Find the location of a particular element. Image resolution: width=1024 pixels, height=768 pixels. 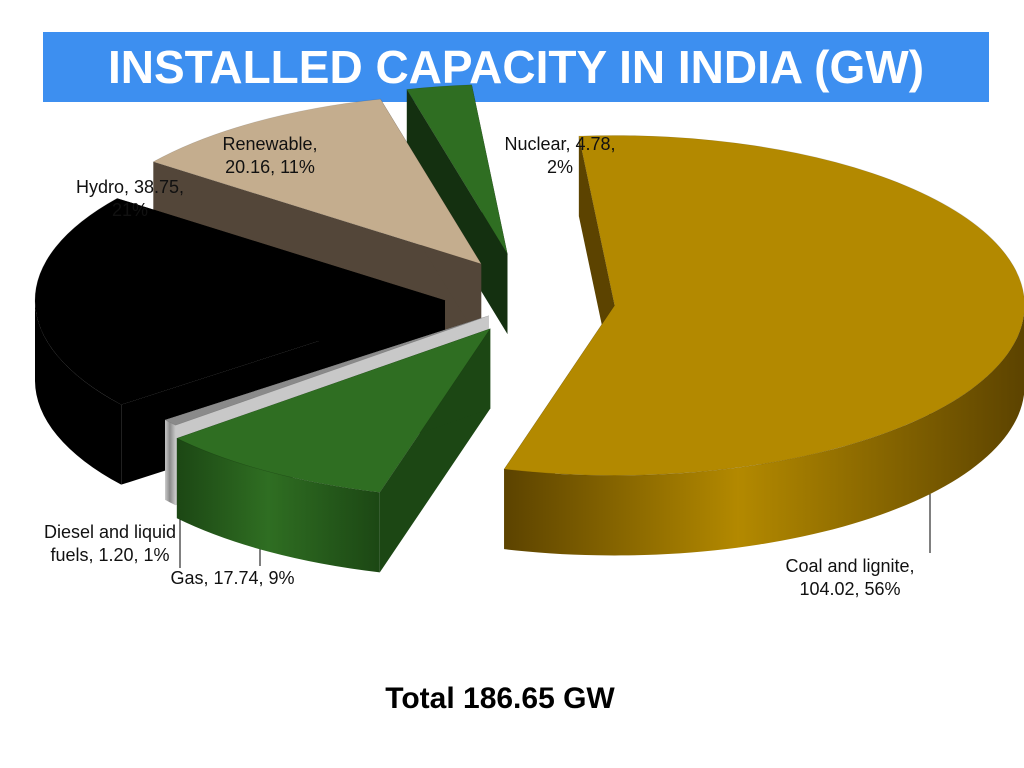

chart-title: INSTALLED CAPACITY IN INDIA (GW) is located at coordinates (516, 67).